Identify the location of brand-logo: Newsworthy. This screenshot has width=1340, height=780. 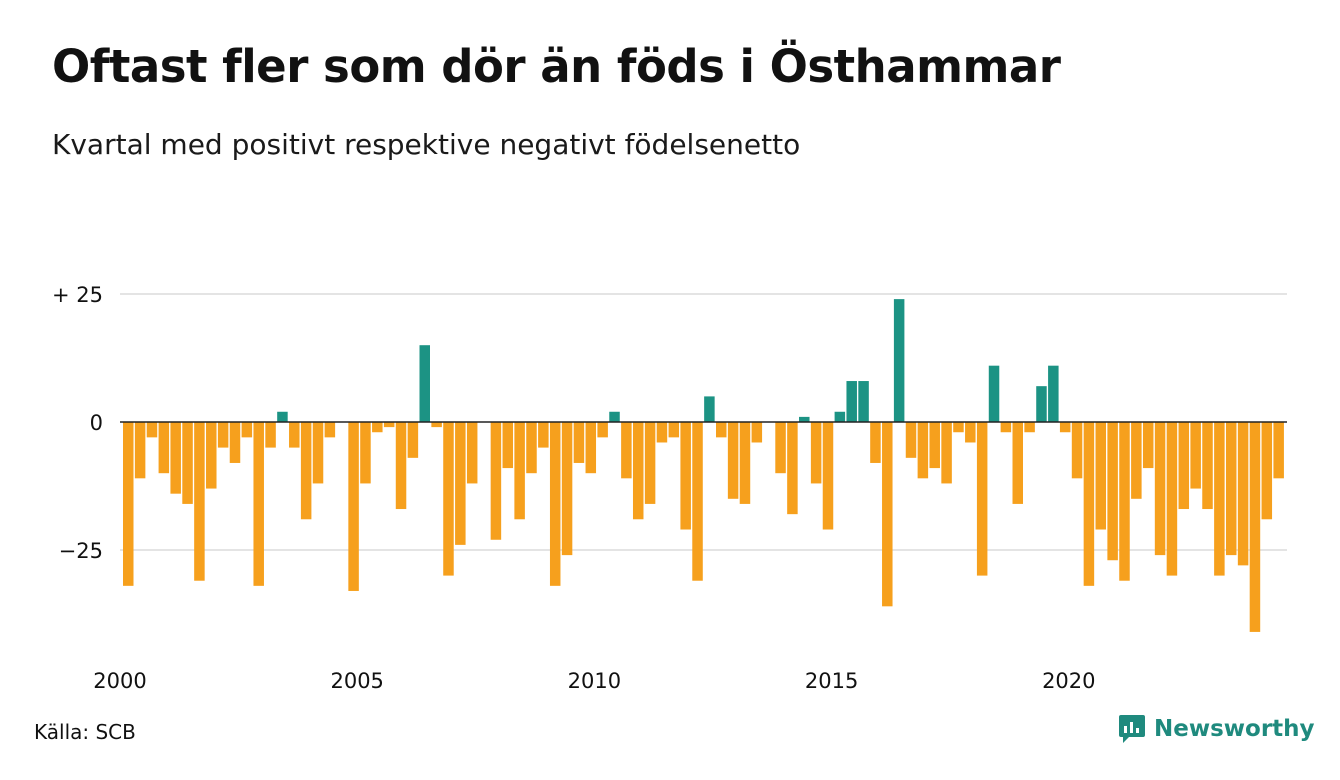
(1216, 729).